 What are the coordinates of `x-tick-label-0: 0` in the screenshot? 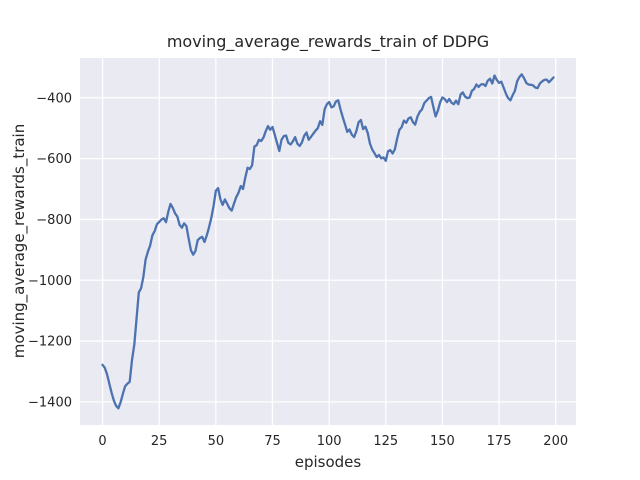 It's located at (102, 441).